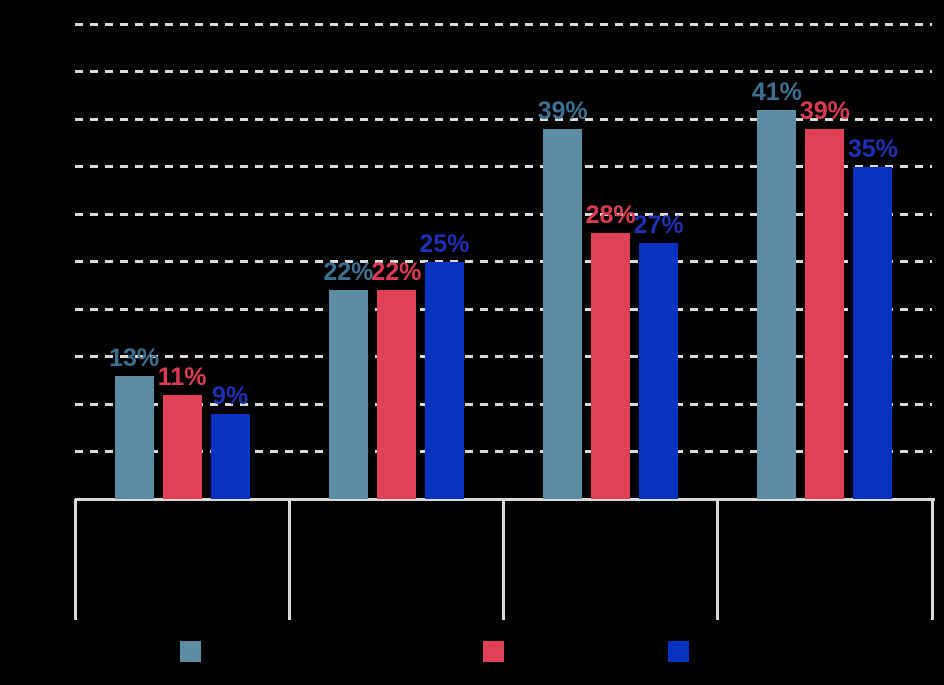 The width and height of the screenshot is (944, 685). What do you see at coordinates (134, 437) in the screenshot?
I see `bar-series-teal-group1` at bounding box center [134, 437].